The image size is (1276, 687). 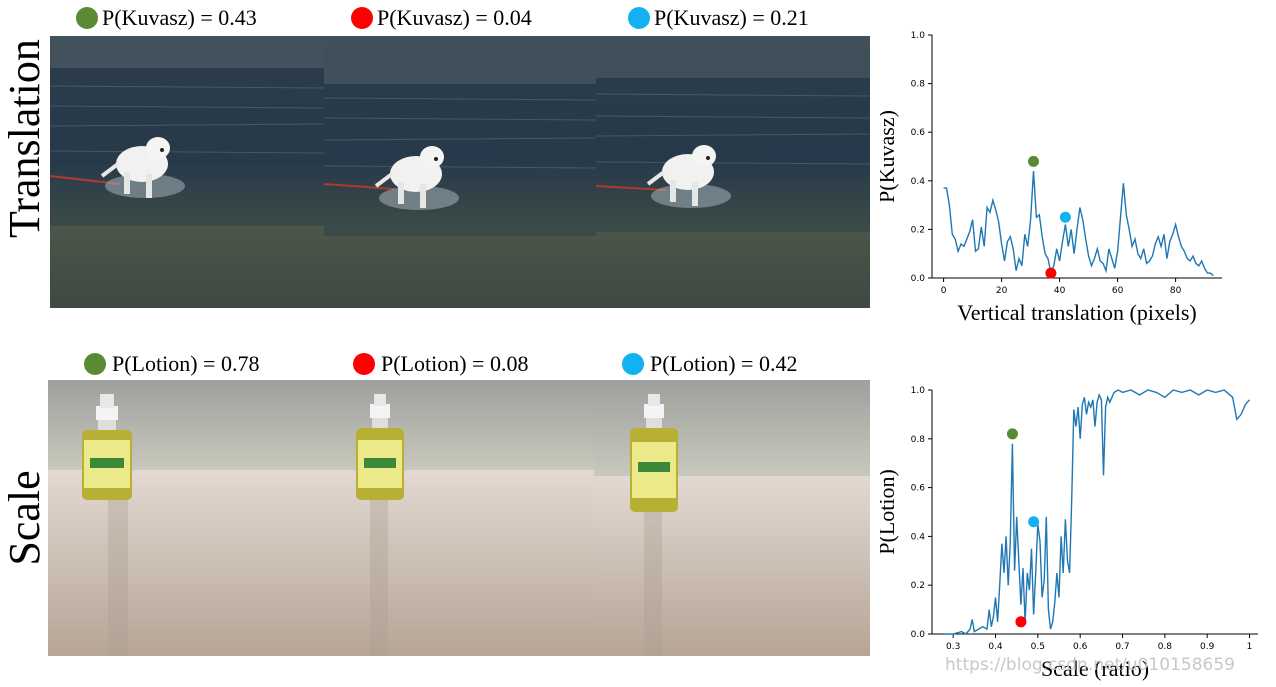 I want to click on watermark: https://blog.csdn.net/u010158659, so click(x=1090, y=665).